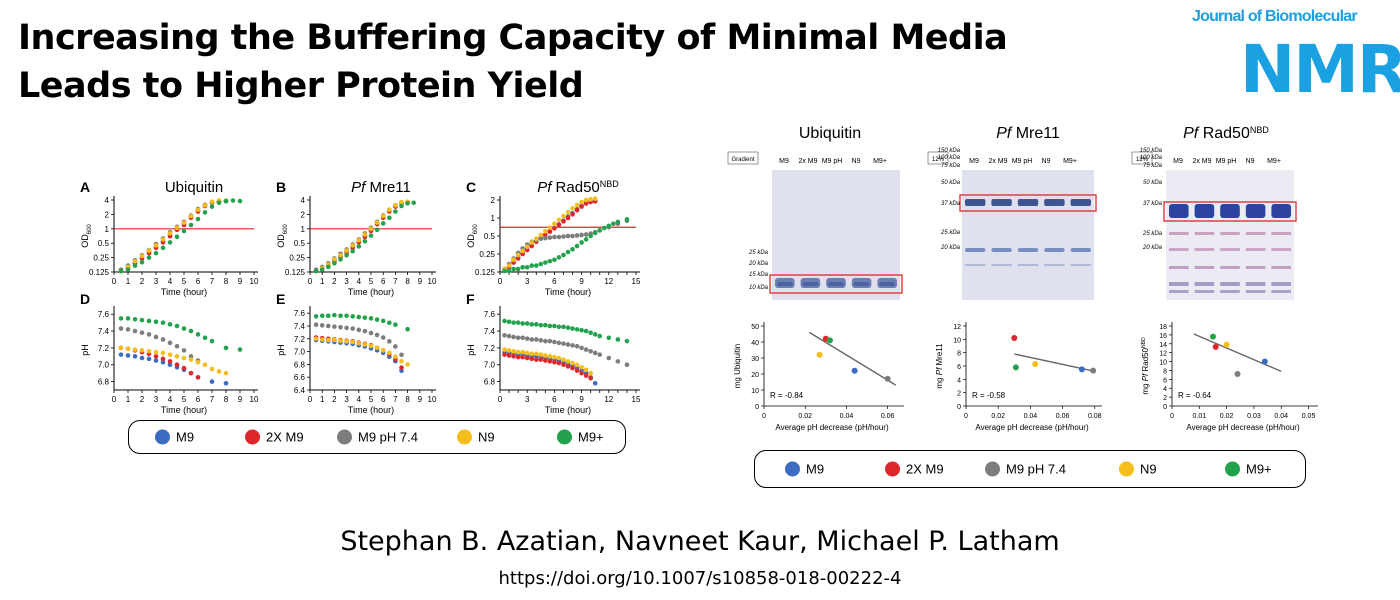  I want to click on y-tick-label: 7.2, so click(300, 339).